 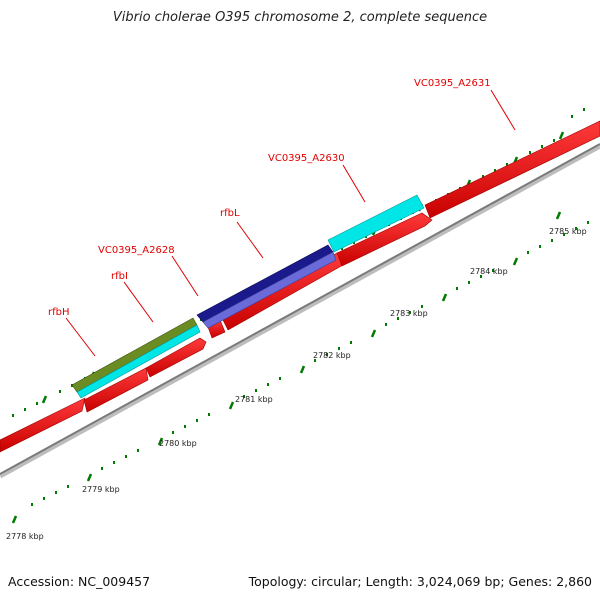 I want to click on kbp-label: 2778 kbp, so click(x=25, y=536).